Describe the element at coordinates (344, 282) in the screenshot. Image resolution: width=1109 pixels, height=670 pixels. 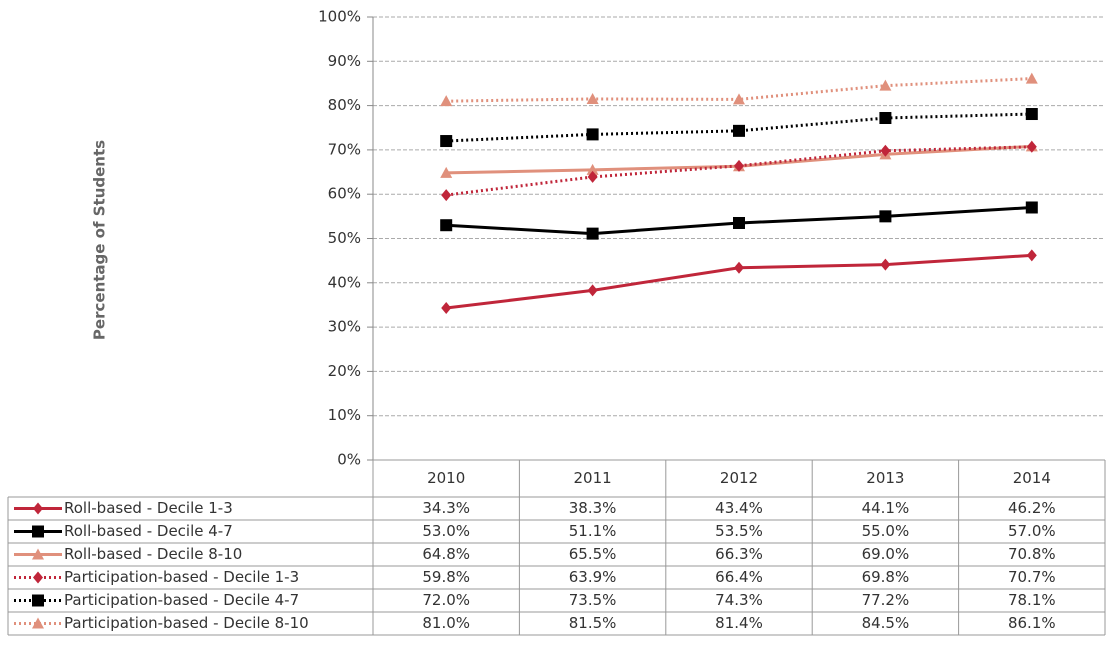
I see `y-tick-label: 40%` at that location.